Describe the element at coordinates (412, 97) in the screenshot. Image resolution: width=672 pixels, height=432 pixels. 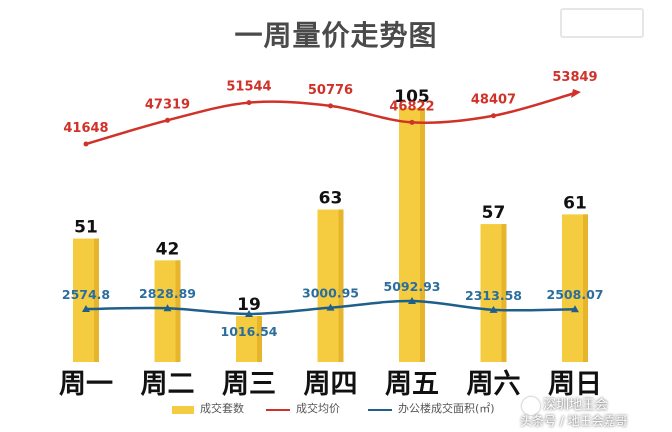
I see `bar-value-label-5: 105` at that location.